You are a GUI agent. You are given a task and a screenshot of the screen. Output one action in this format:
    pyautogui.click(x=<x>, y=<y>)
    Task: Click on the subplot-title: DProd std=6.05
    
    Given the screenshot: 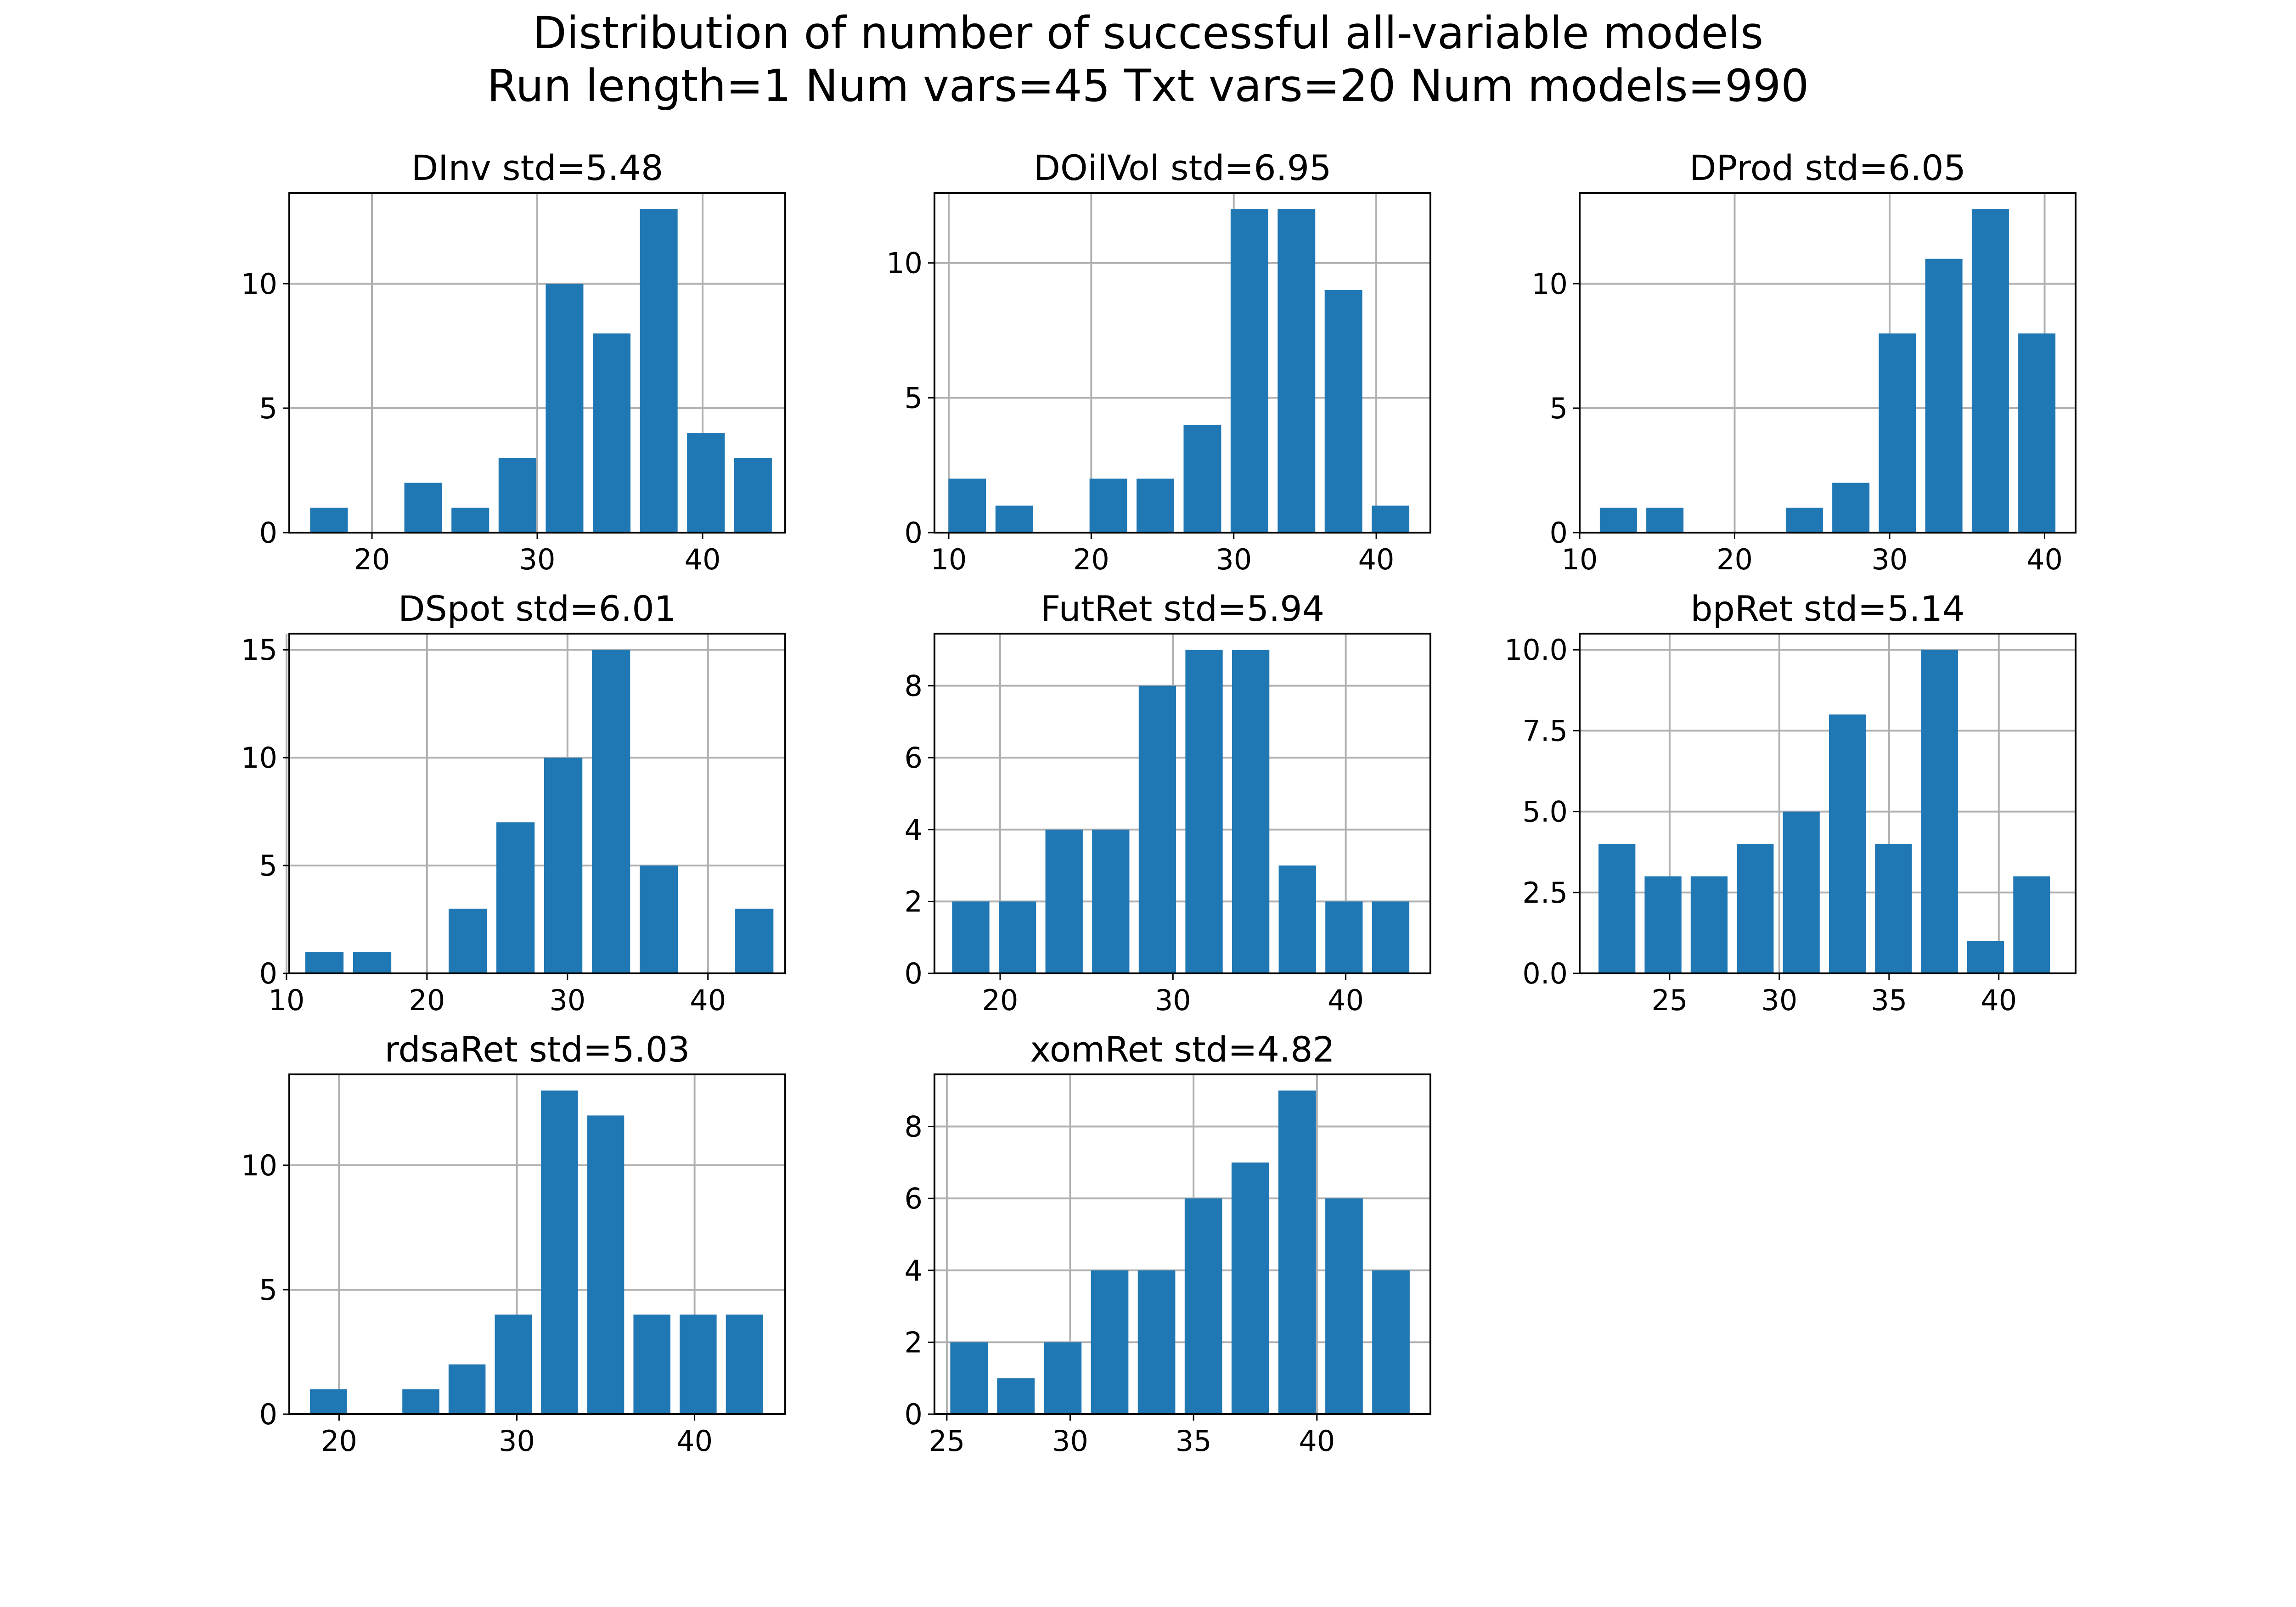 What is the action you would take?
    pyautogui.click(x=1828, y=167)
    